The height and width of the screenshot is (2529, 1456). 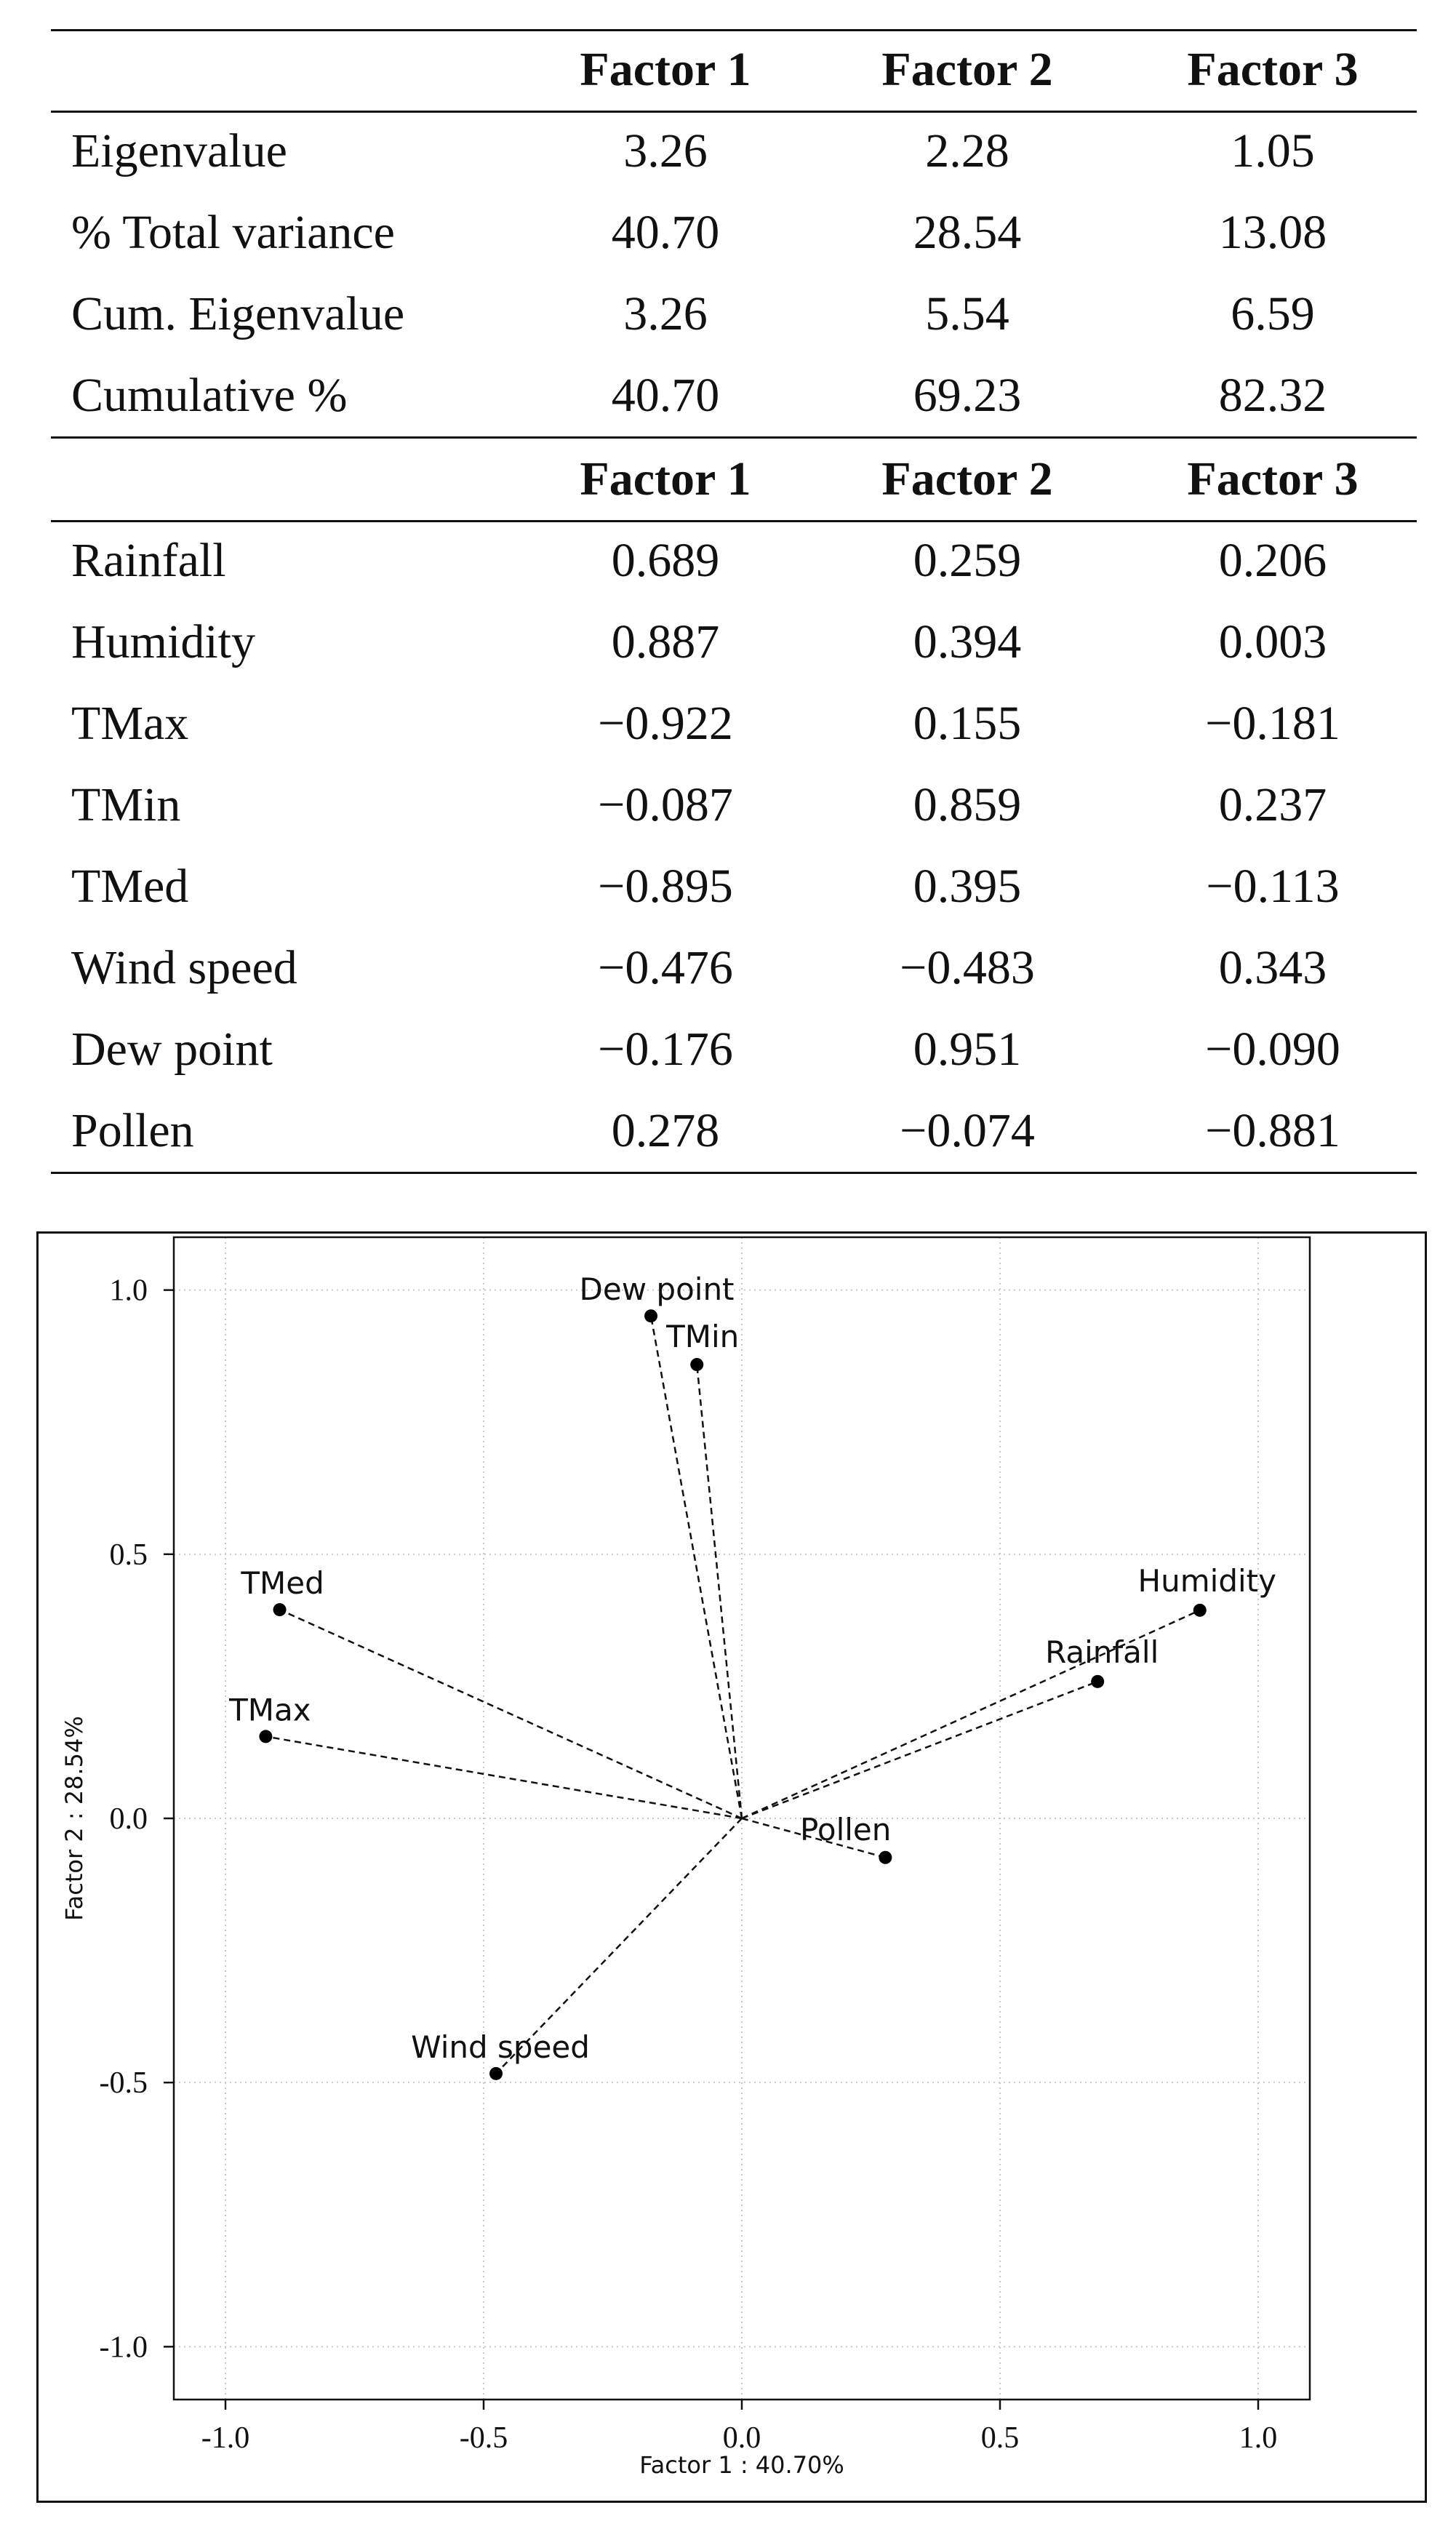 What do you see at coordinates (184, 967) in the screenshot?
I see `row-label: Wind speed` at bounding box center [184, 967].